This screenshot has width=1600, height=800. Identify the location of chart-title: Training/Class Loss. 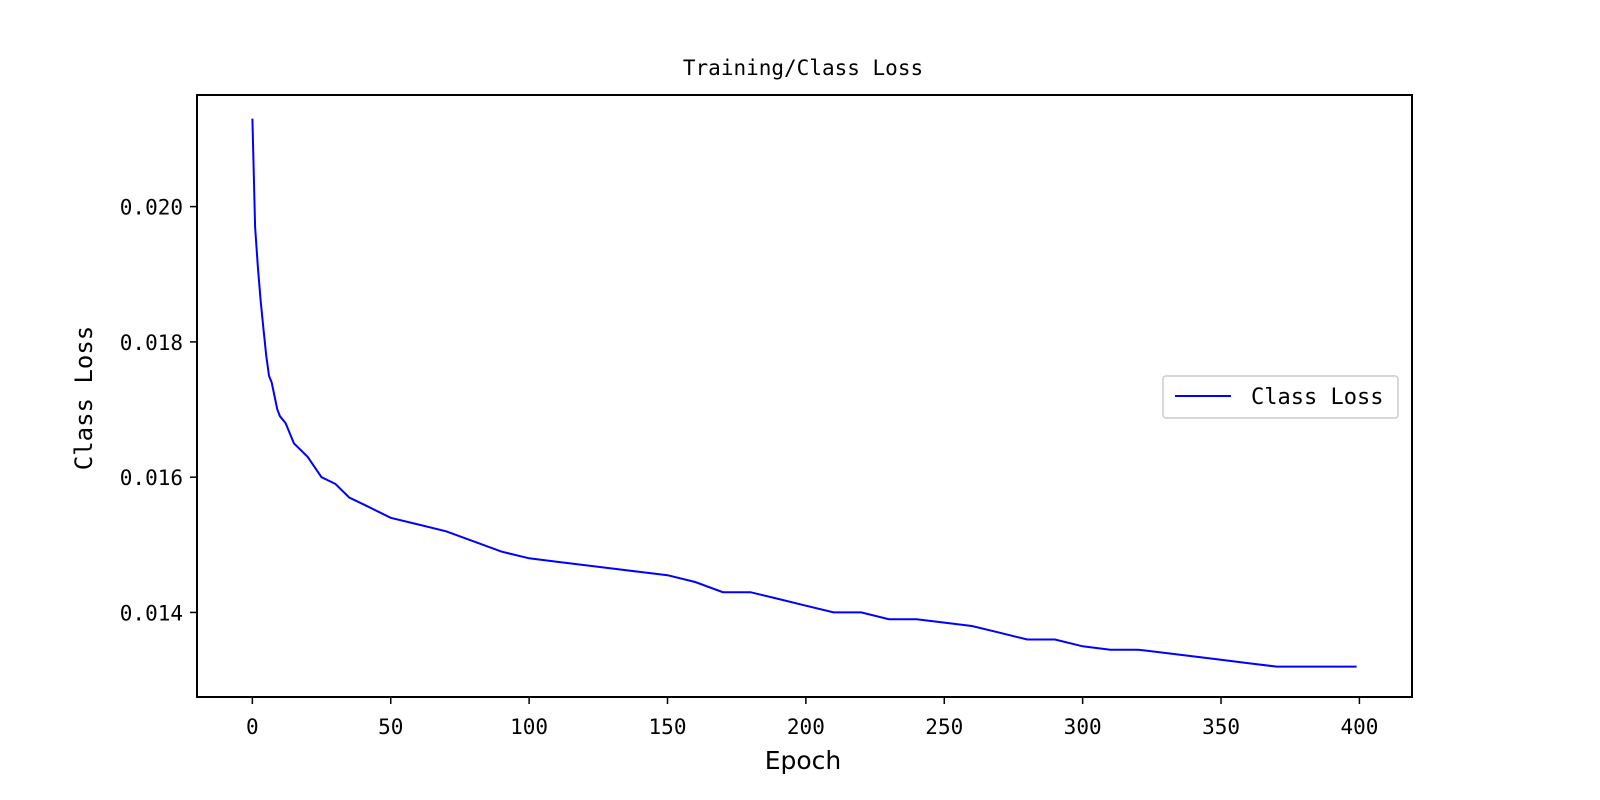
(803, 68).